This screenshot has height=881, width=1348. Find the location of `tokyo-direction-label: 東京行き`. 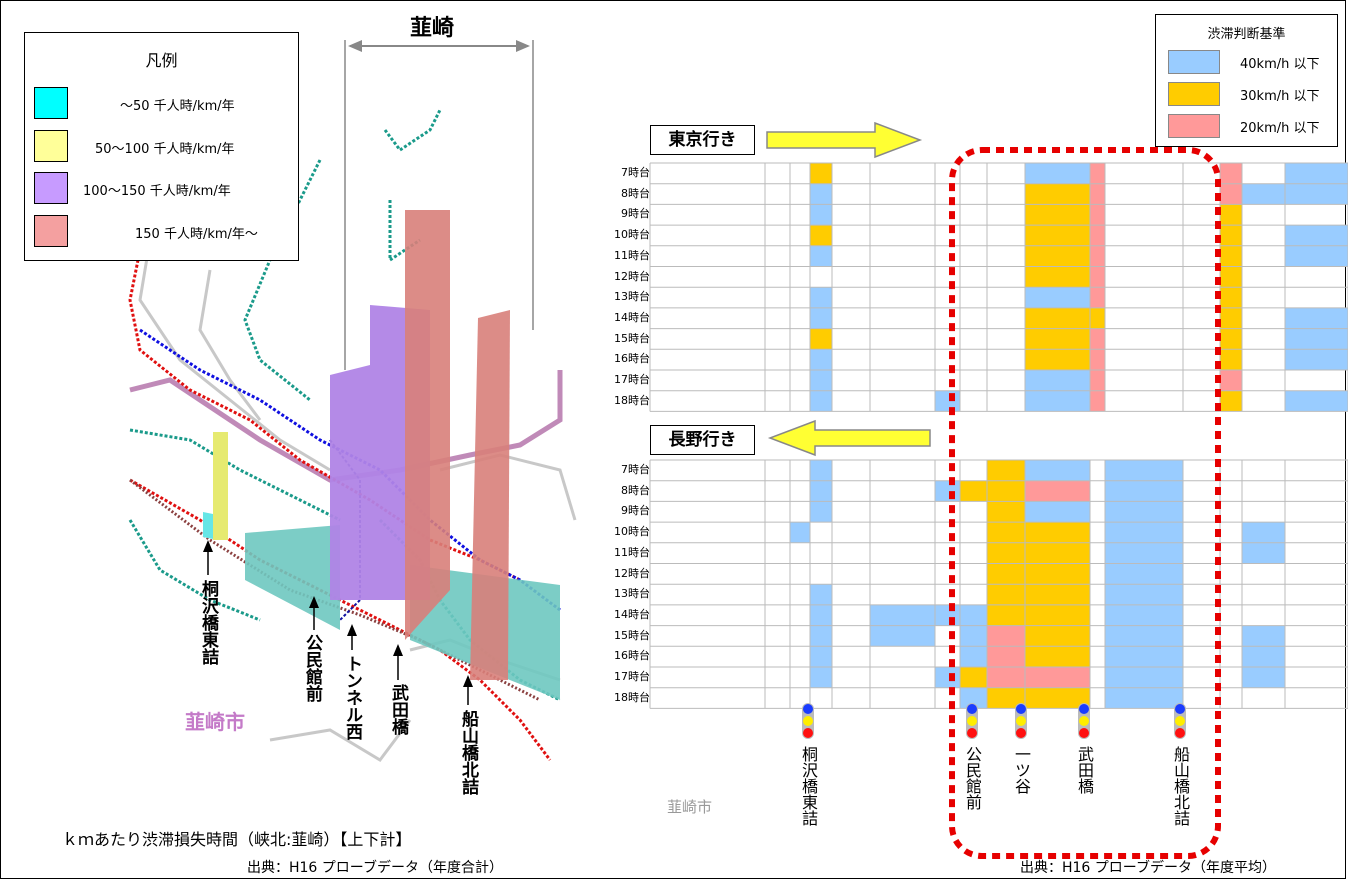

tokyo-direction-label: 東京行き is located at coordinates (702, 140).